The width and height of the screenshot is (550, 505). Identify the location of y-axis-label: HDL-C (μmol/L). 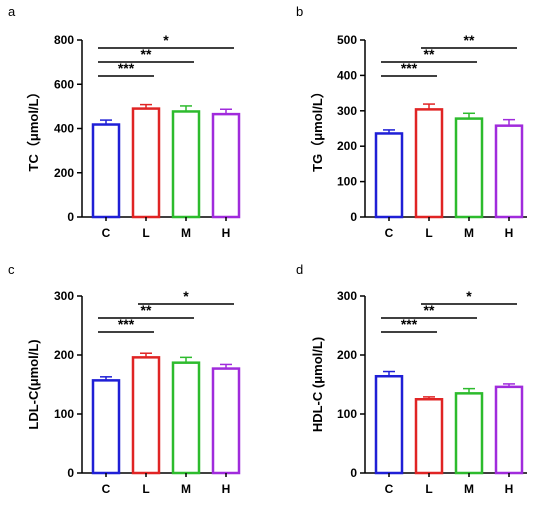
(317, 384).